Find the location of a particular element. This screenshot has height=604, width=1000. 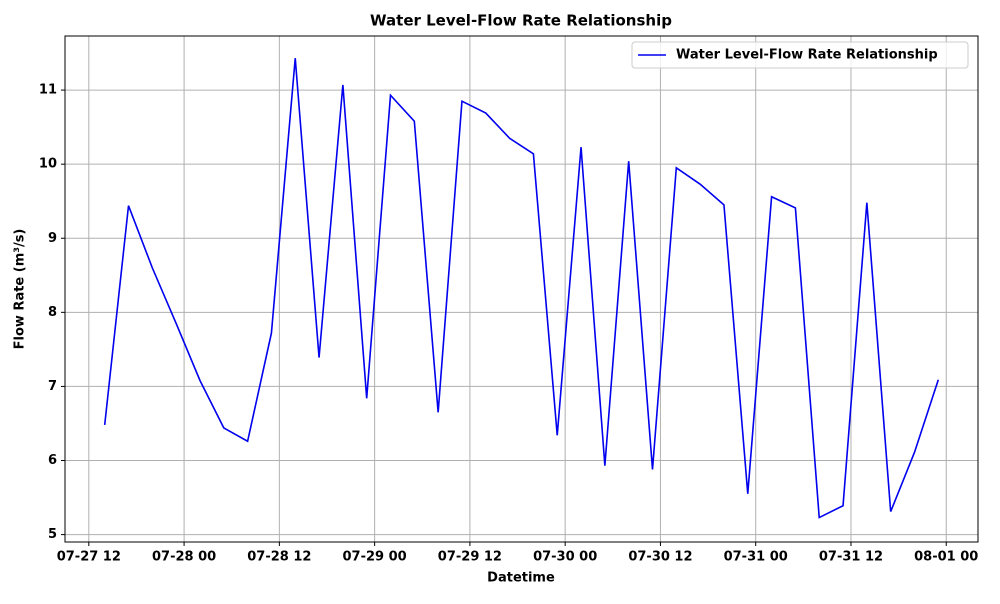

legend-box is located at coordinates (800, 55).